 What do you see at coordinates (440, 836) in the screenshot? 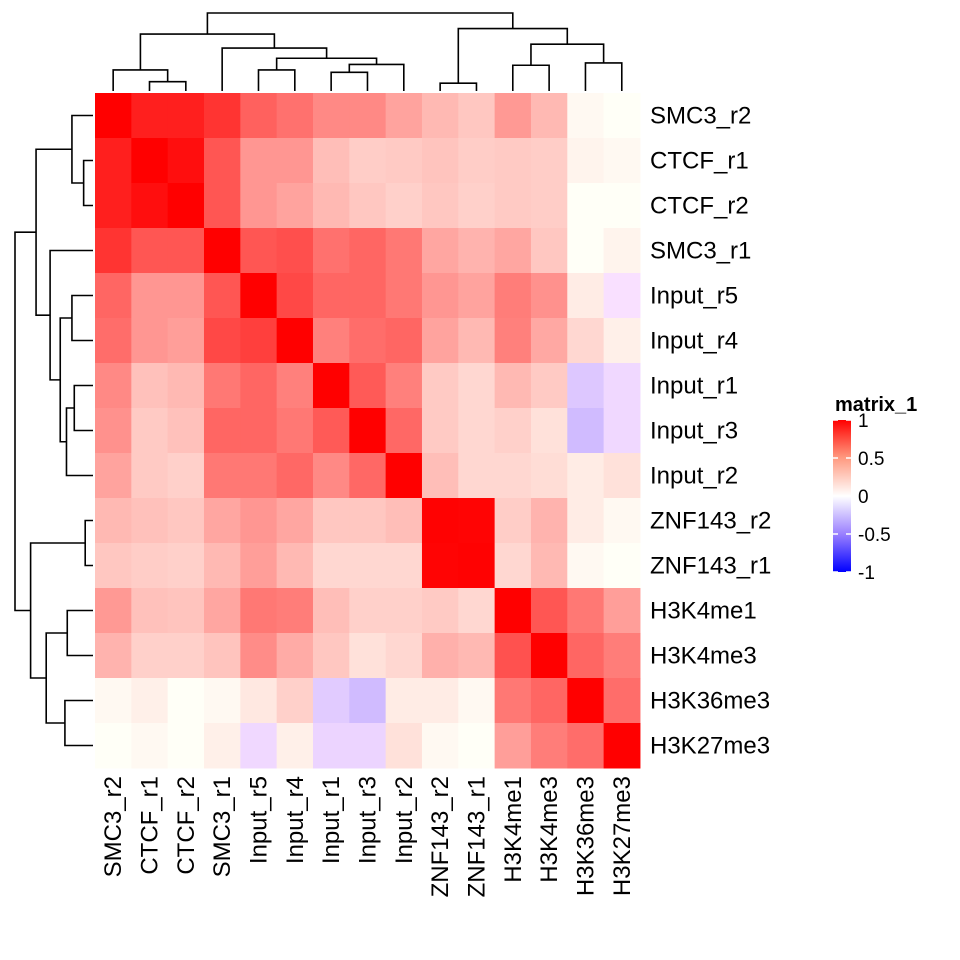
I see `column-label: ZNF143_r2` at bounding box center [440, 836].